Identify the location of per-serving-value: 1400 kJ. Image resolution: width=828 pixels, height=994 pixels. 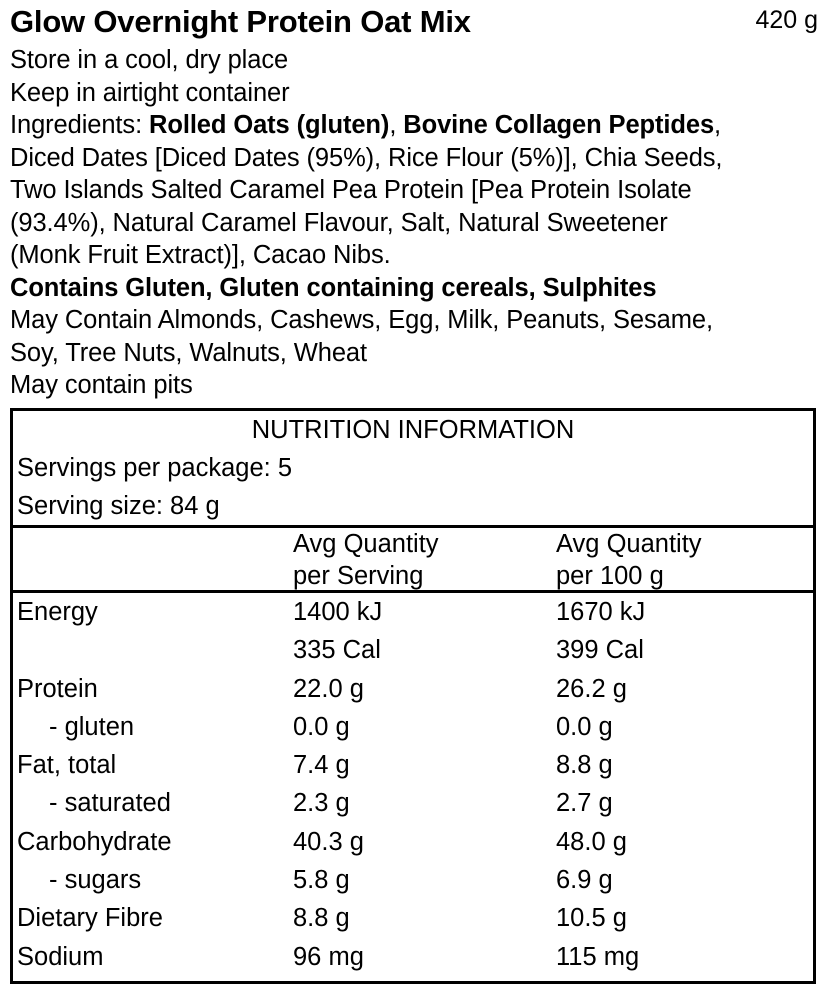
(338, 612).